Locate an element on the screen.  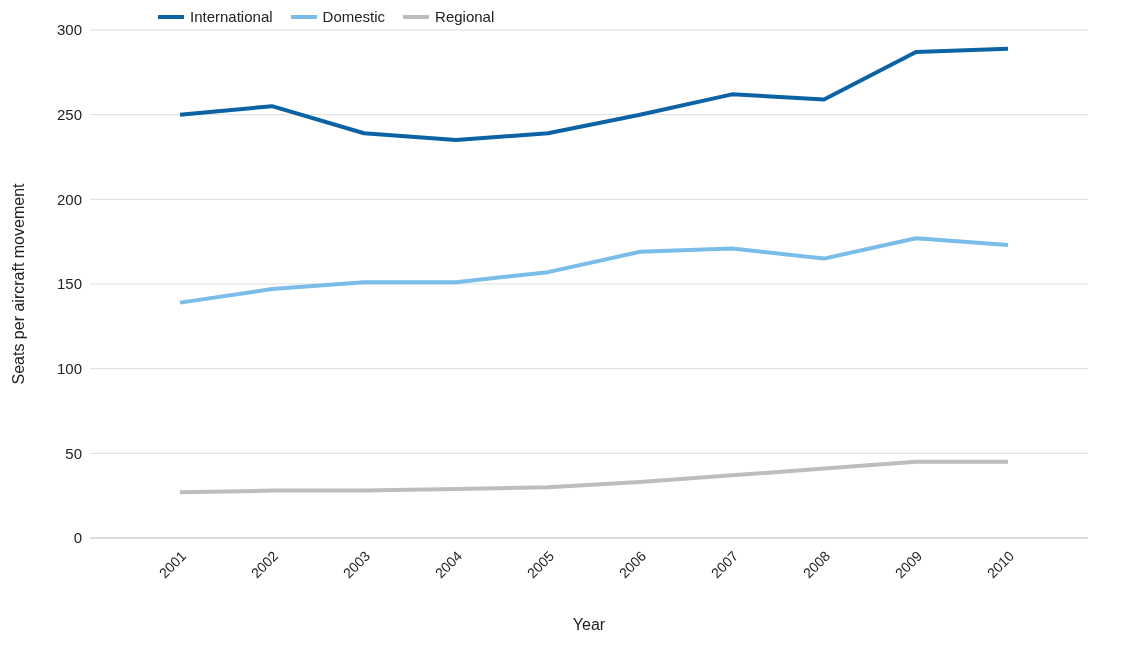
legend-label: Domestic is located at coordinates (353, 16).